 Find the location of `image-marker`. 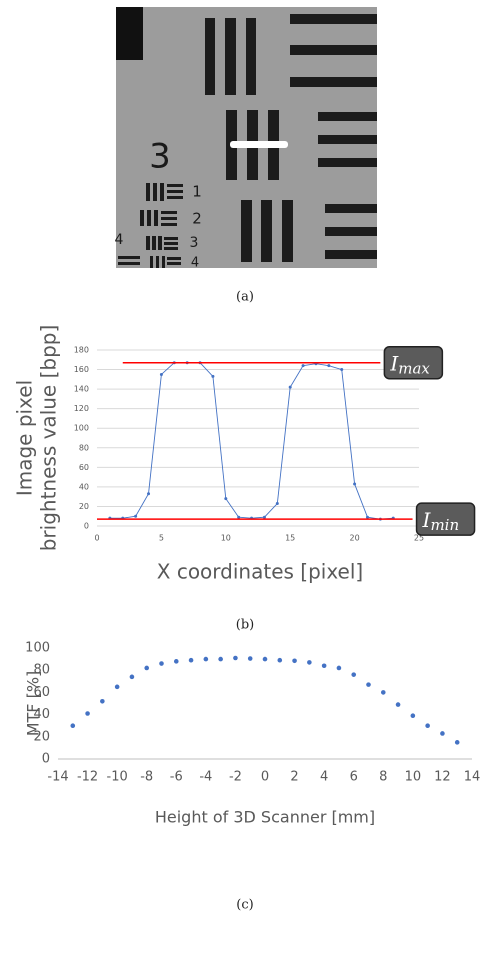

image-marker is located at coordinates (259, 144).